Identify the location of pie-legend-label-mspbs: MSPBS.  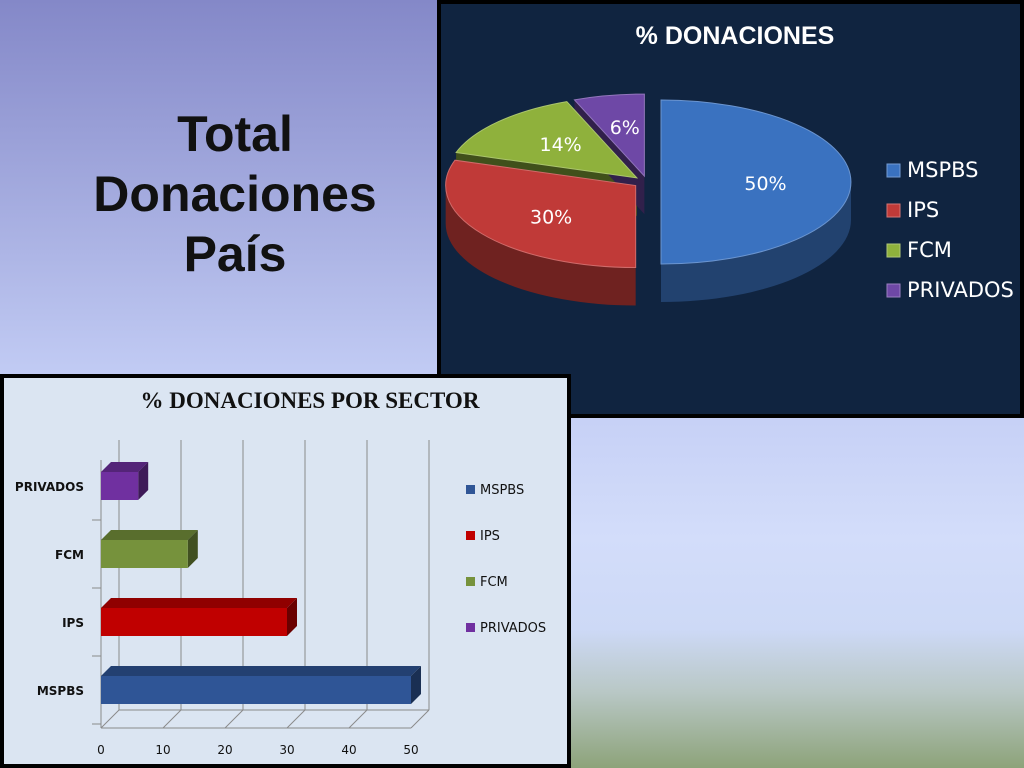
(942, 170).